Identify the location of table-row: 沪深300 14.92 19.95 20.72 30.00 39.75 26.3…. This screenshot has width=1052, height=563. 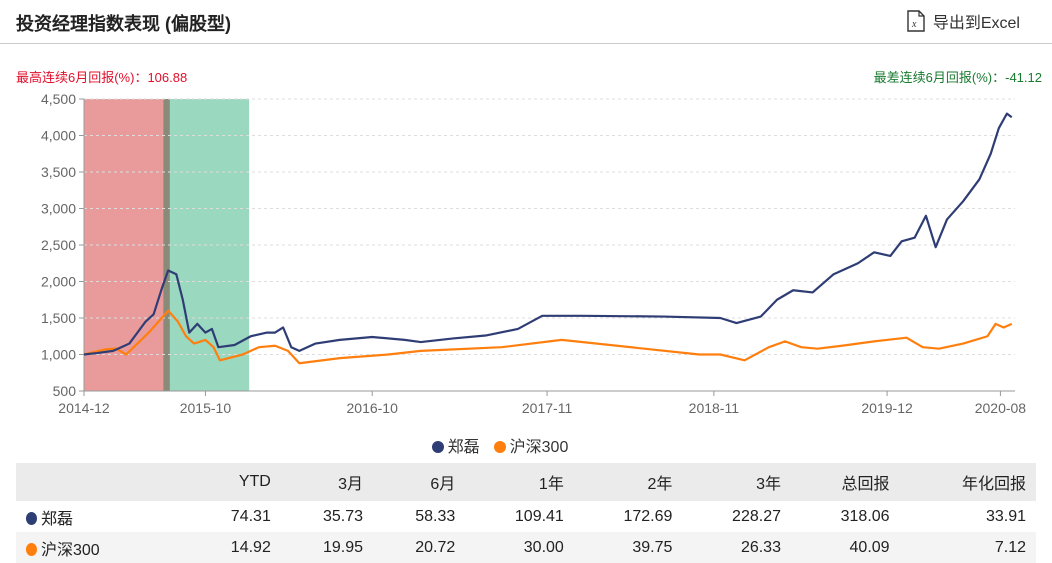
(526, 547).